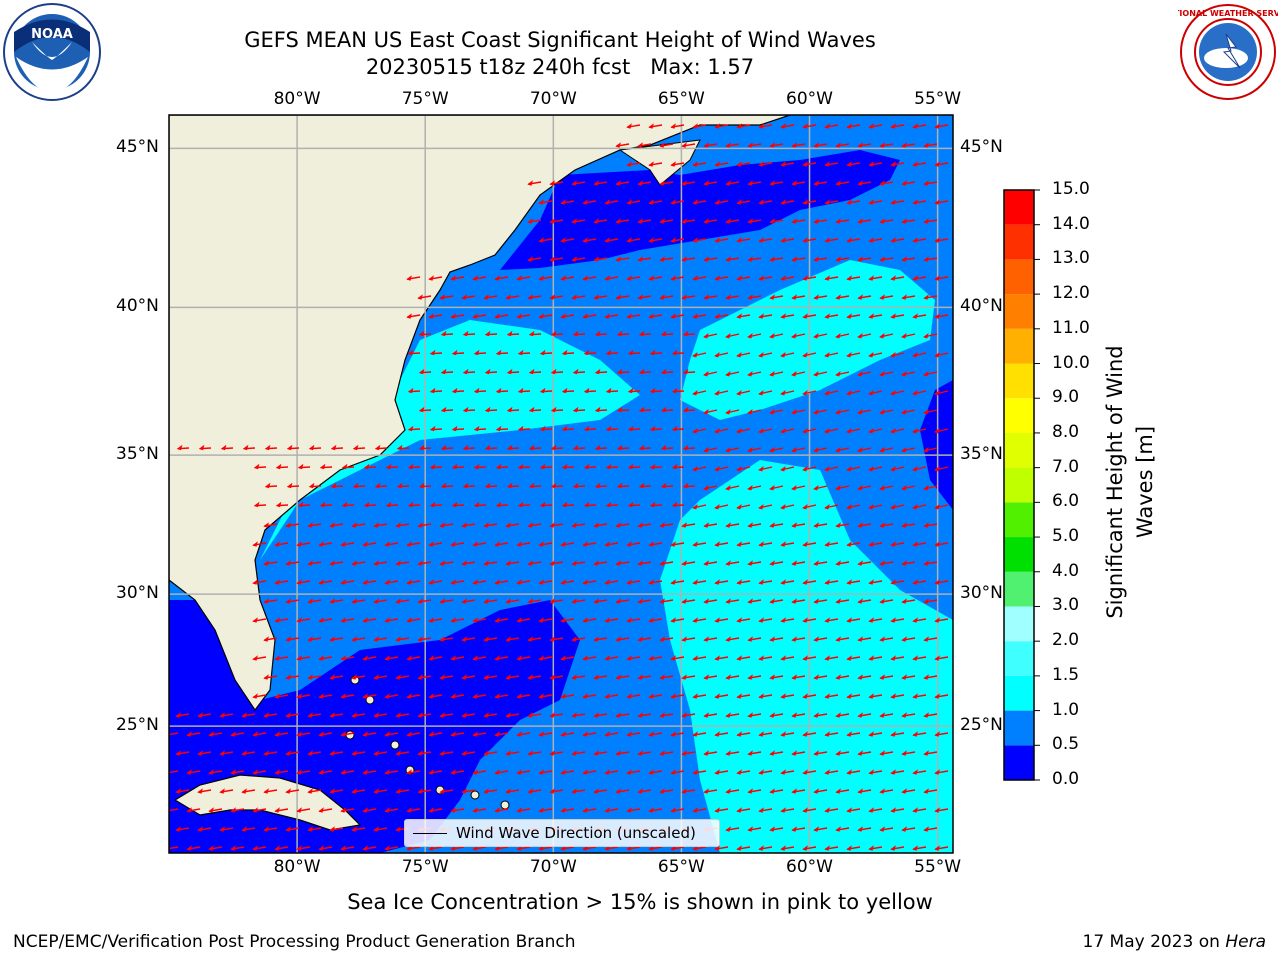 This screenshot has width=1280, height=960. Describe the element at coordinates (1115, 482) in the screenshot. I see `colorbar-title-line1: Significant Height of Wind` at that location.